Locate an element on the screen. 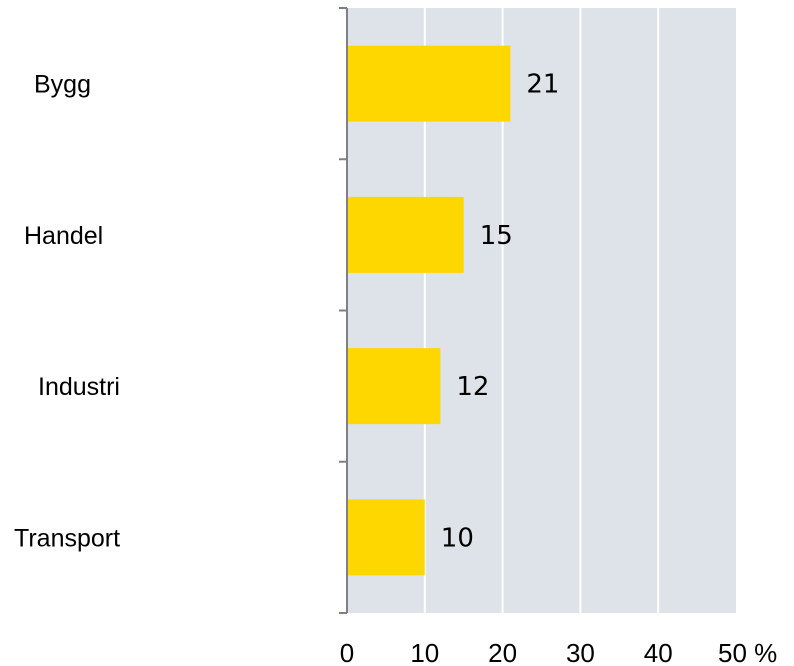 This screenshot has height=666, width=794. category-label-transport: Transport is located at coordinates (67, 538).